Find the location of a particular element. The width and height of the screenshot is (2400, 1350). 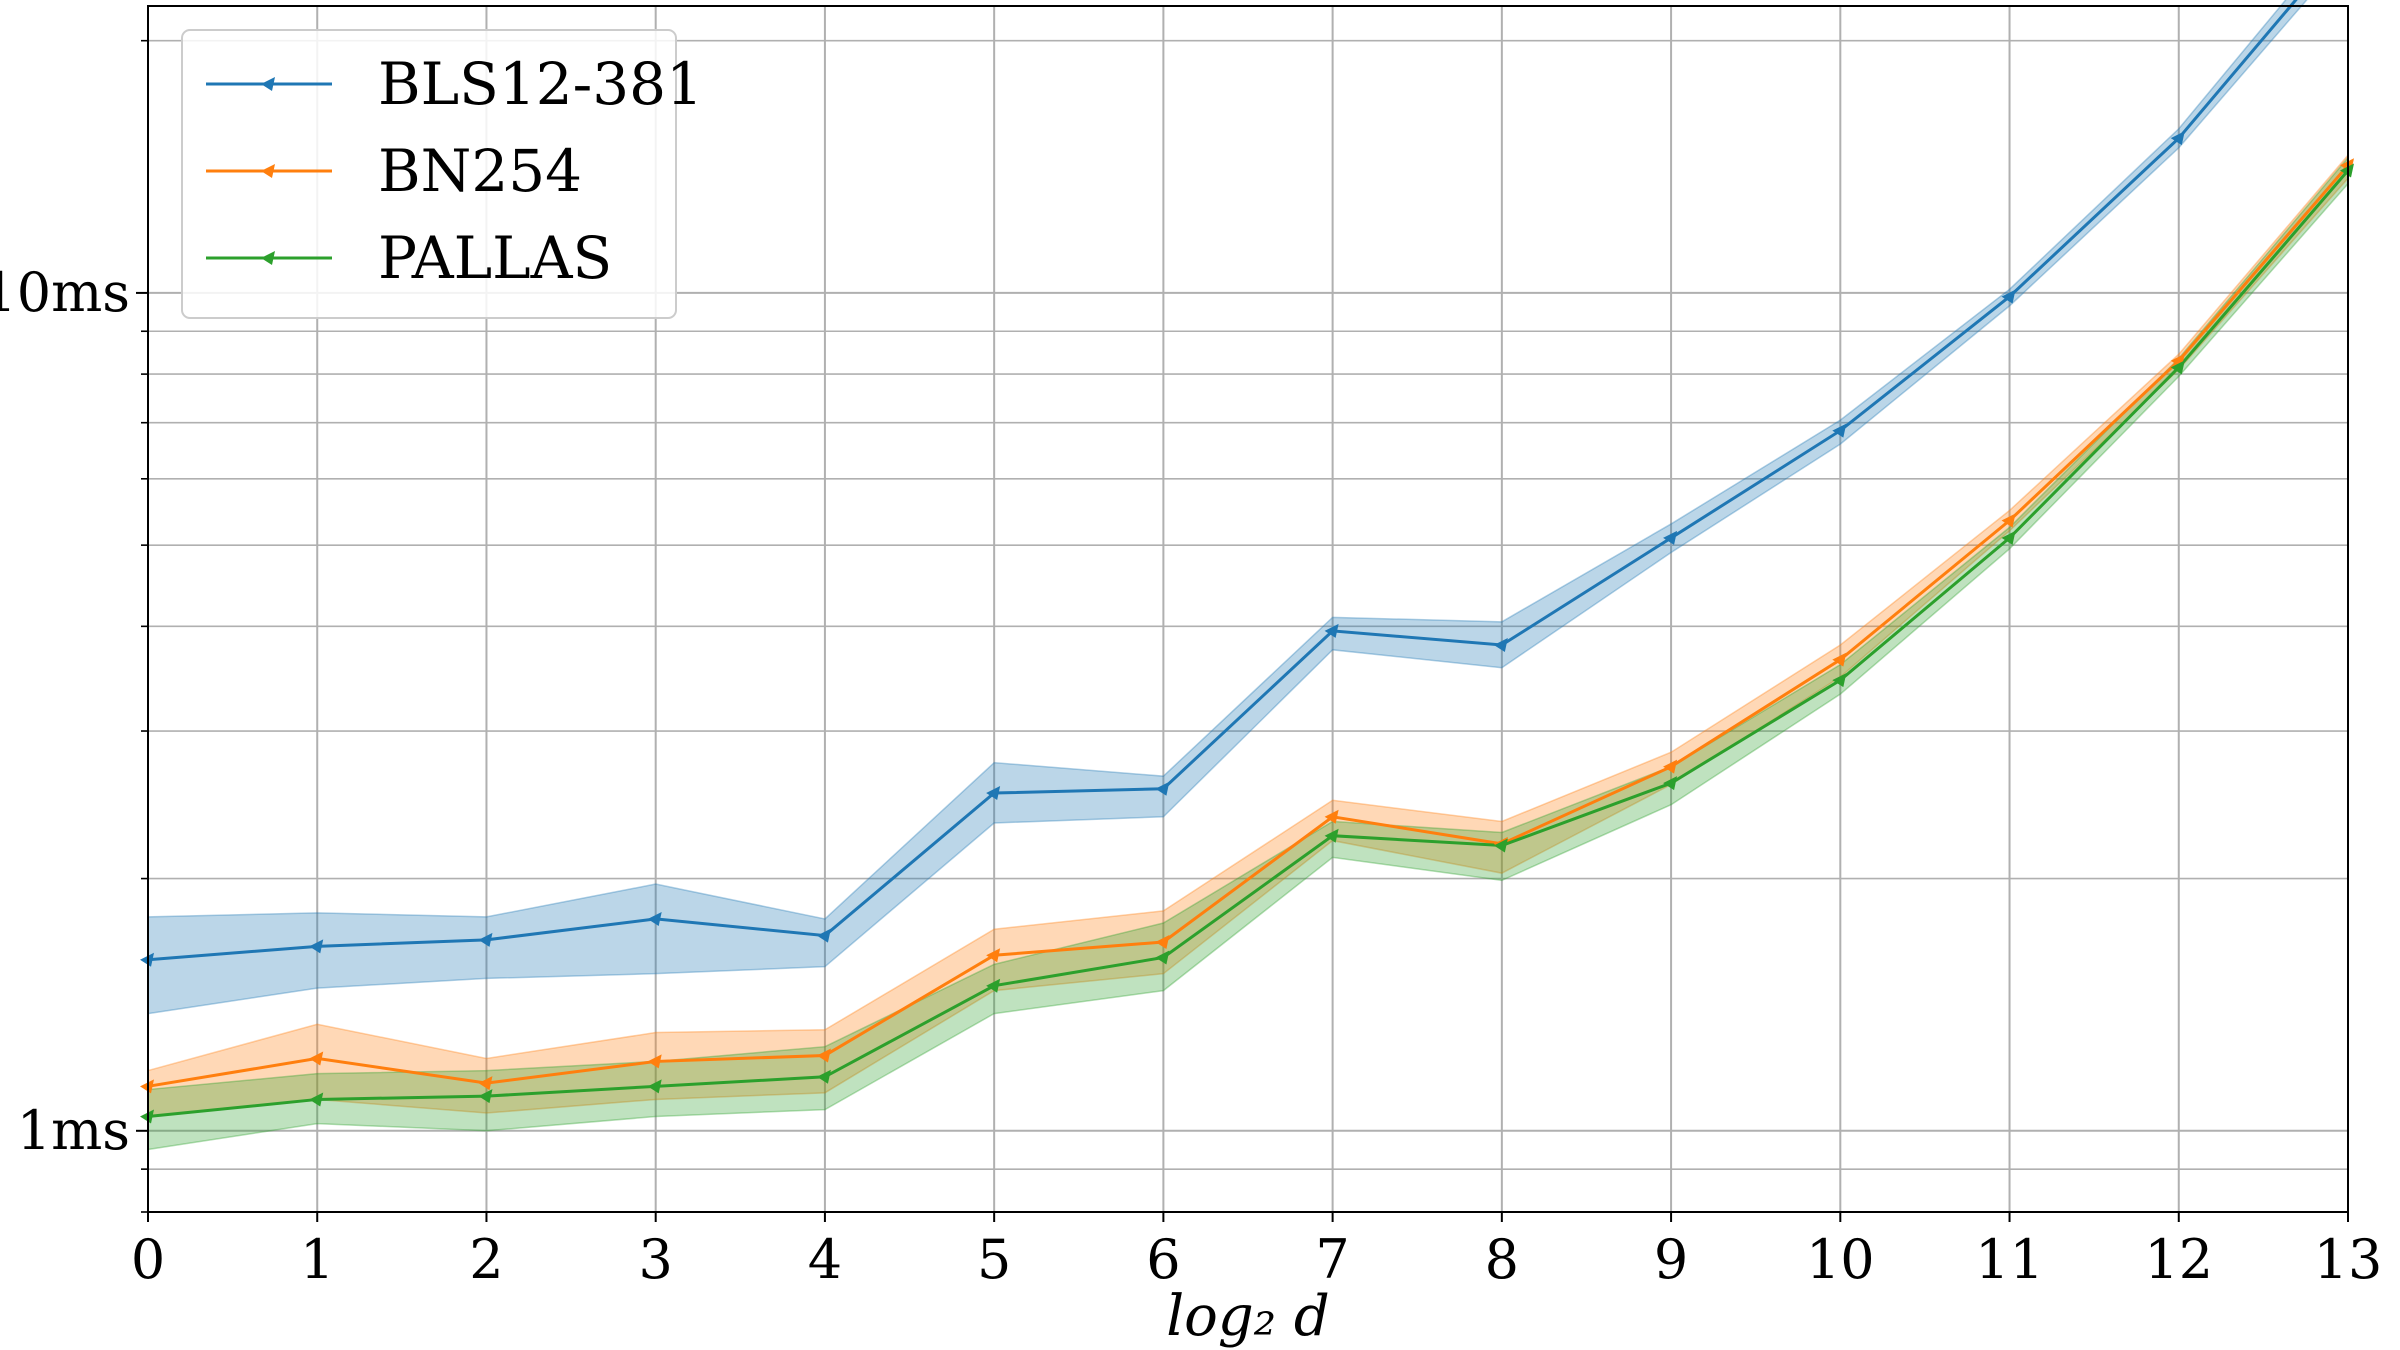

x-tick-label: 12 is located at coordinates (2178, 1259).